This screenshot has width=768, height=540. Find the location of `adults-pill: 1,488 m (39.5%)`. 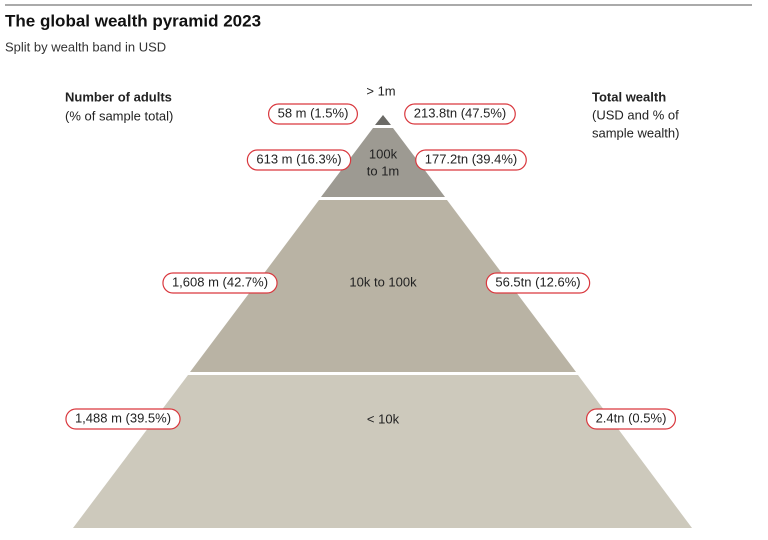

adults-pill: 1,488 m (39.5%) is located at coordinates (123, 419).